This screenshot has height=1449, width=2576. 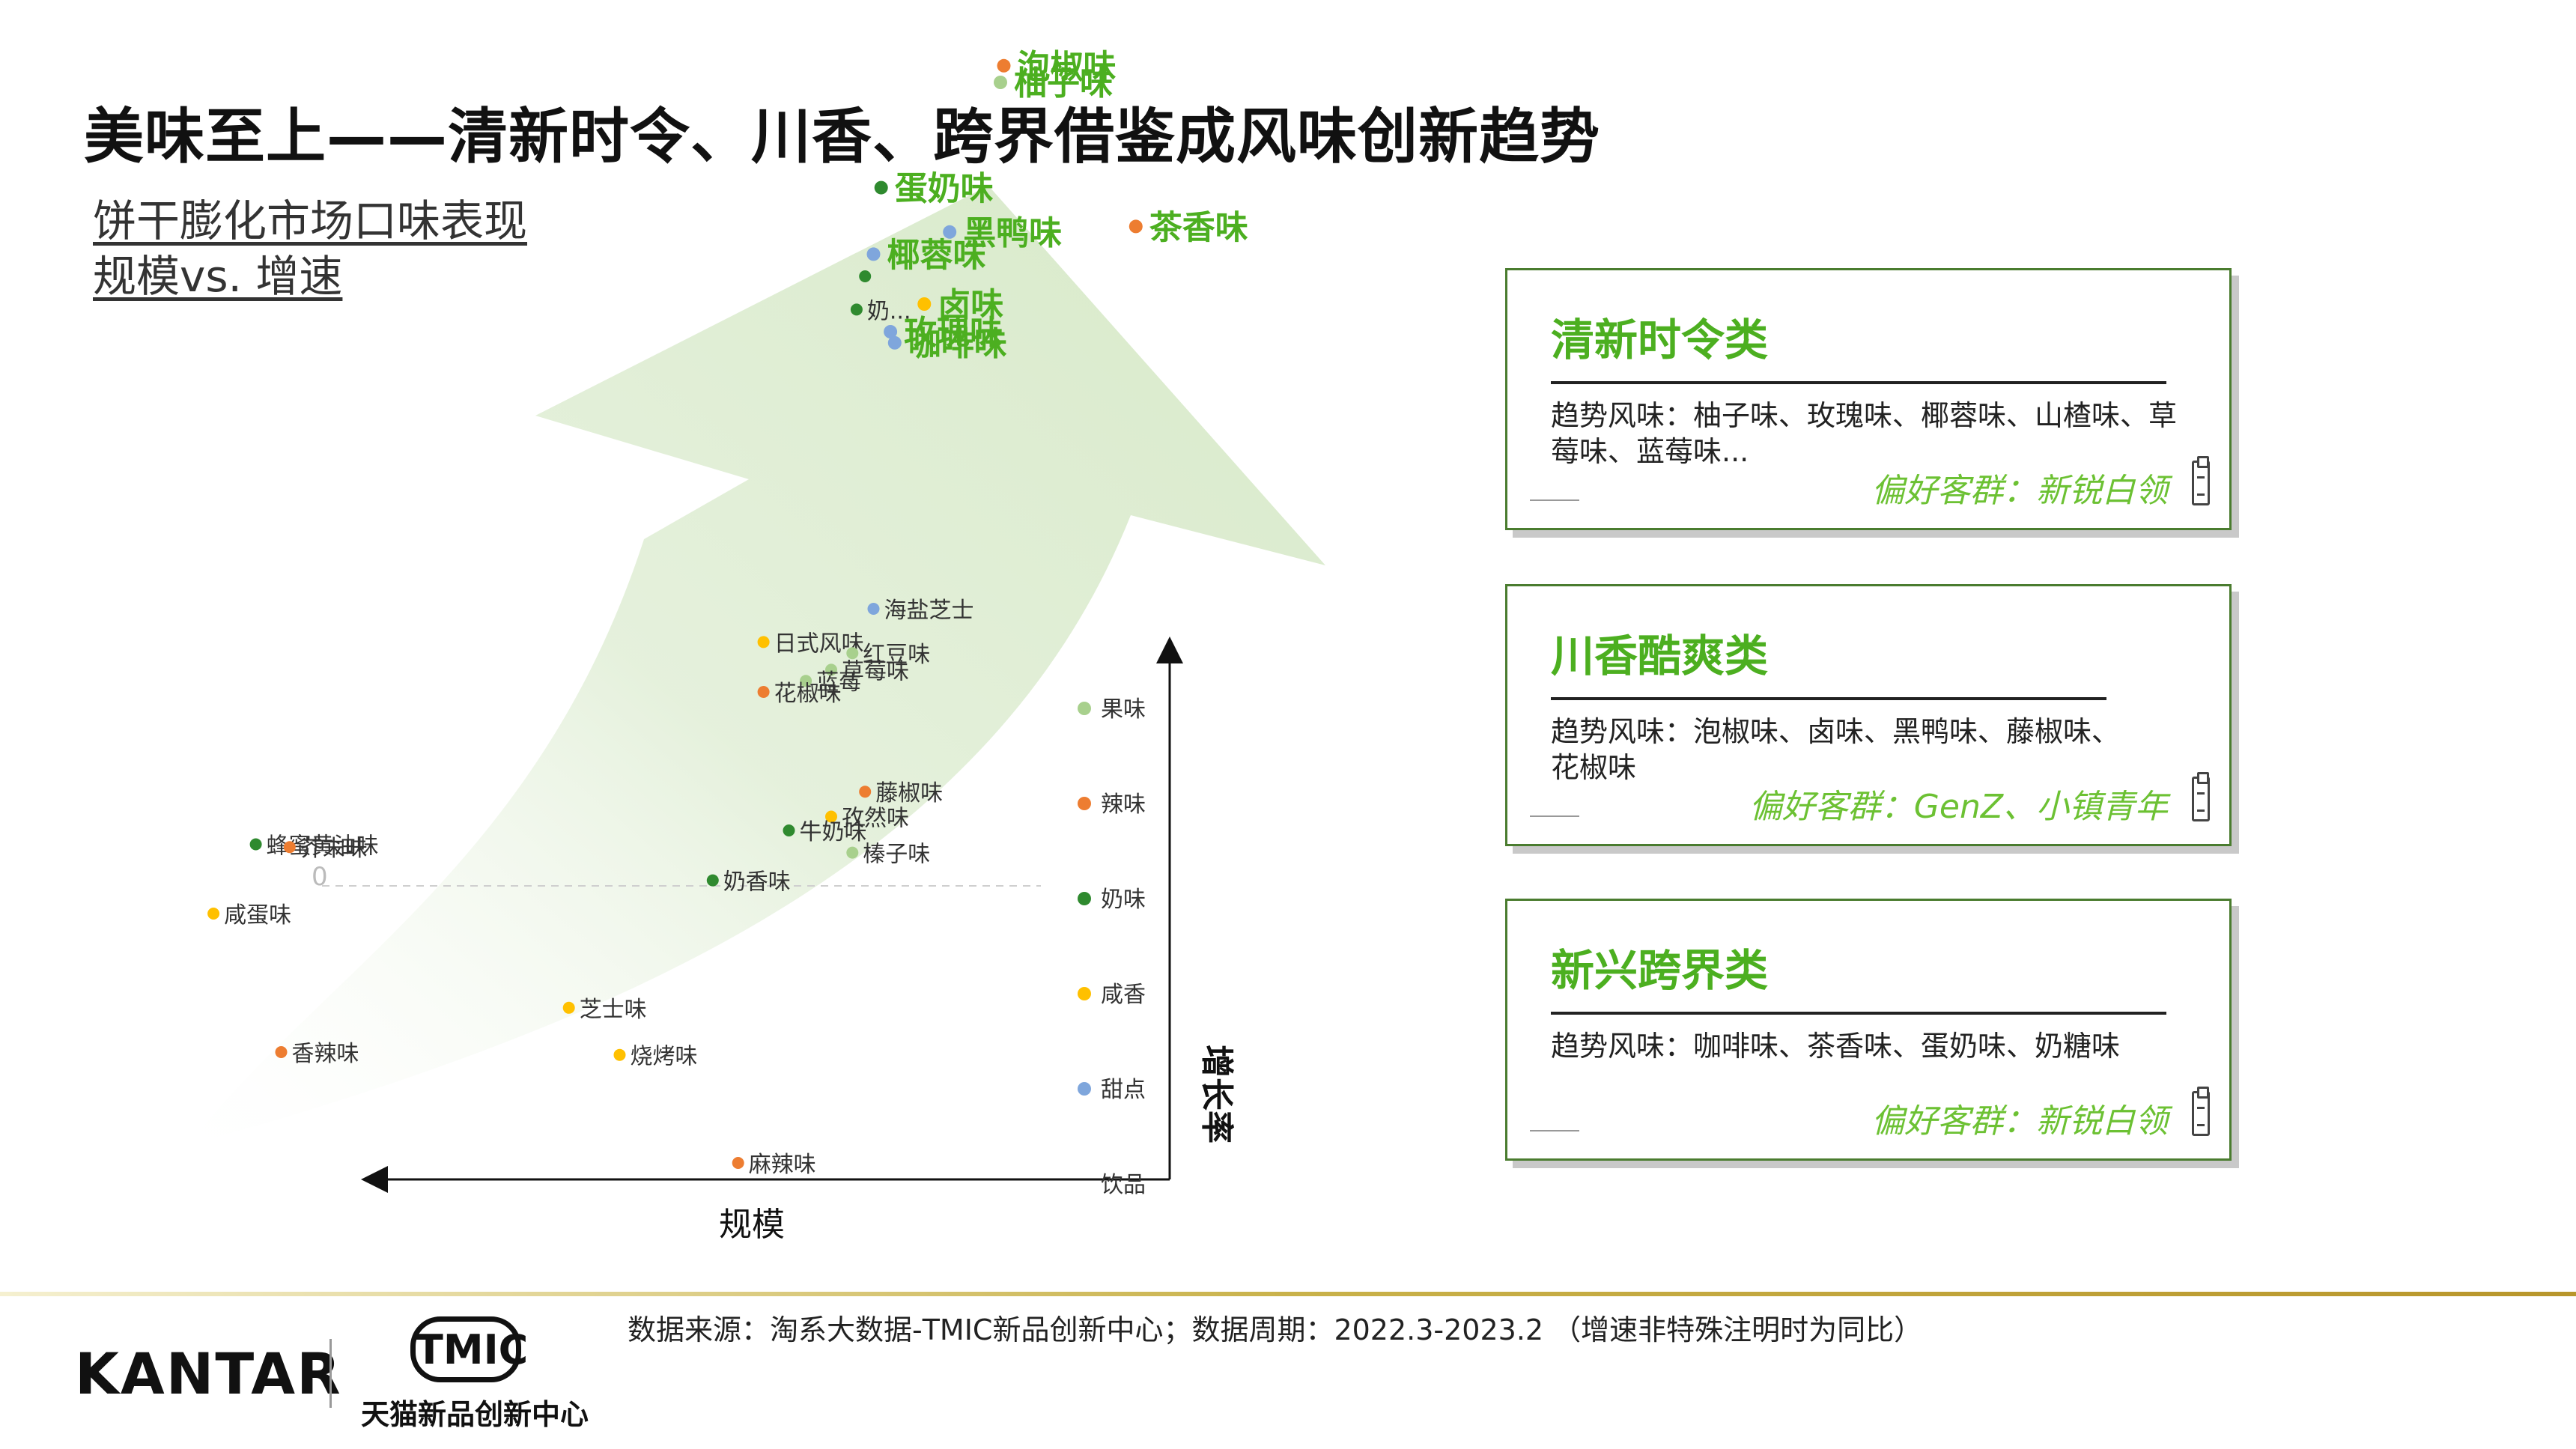 I want to click on legend-label-salty: 咸香, so click(x=1123, y=995).